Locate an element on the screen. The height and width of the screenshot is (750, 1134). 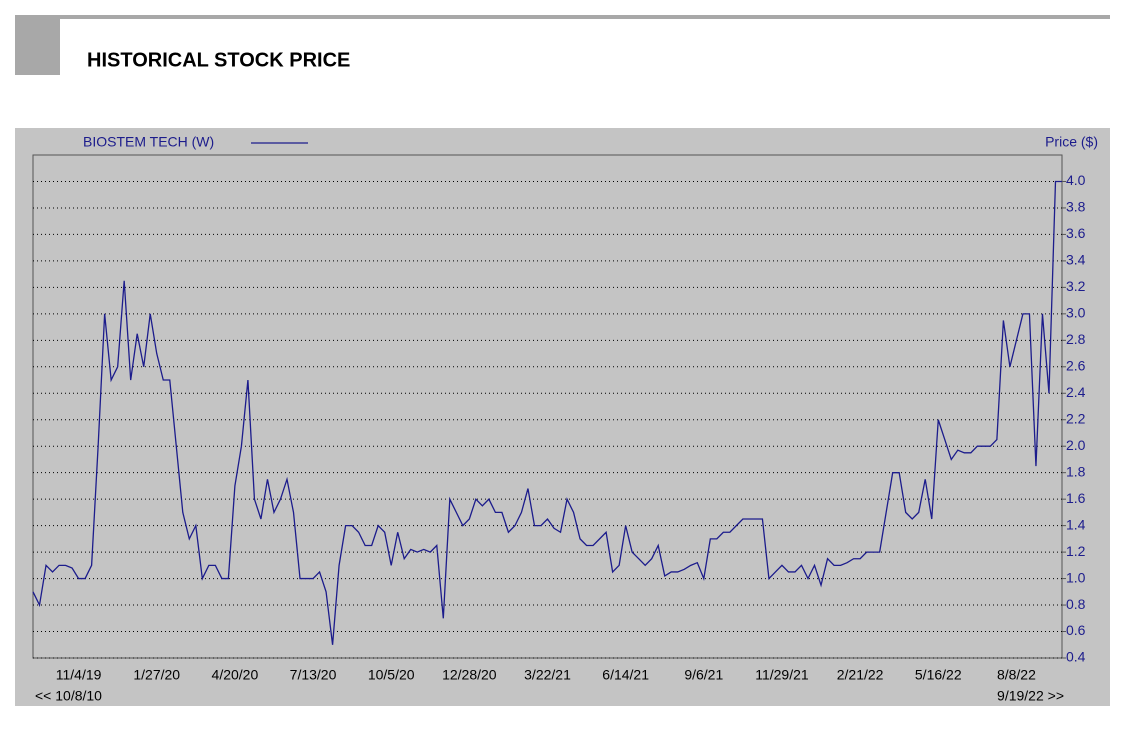
x-tick-label: 9/6/21 is located at coordinates (703, 675).